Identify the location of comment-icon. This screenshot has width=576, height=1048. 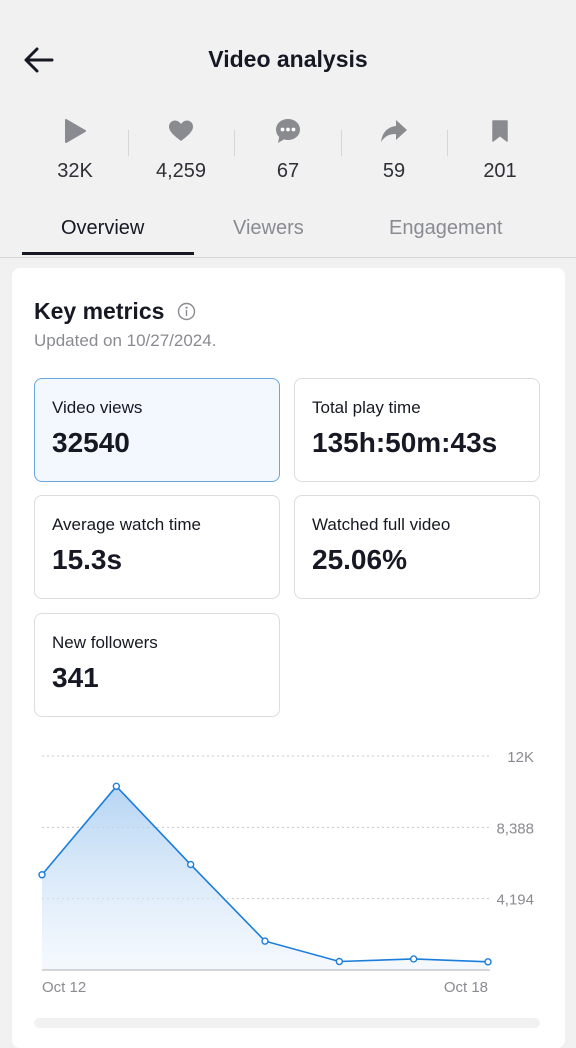
(288, 131).